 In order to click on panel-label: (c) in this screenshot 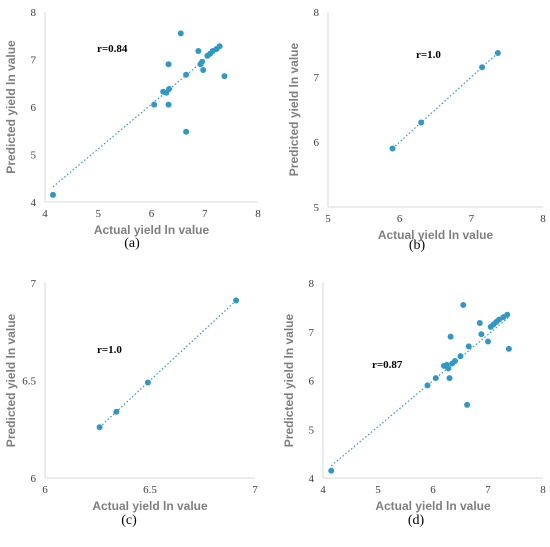, I will do `click(129, 520)`.